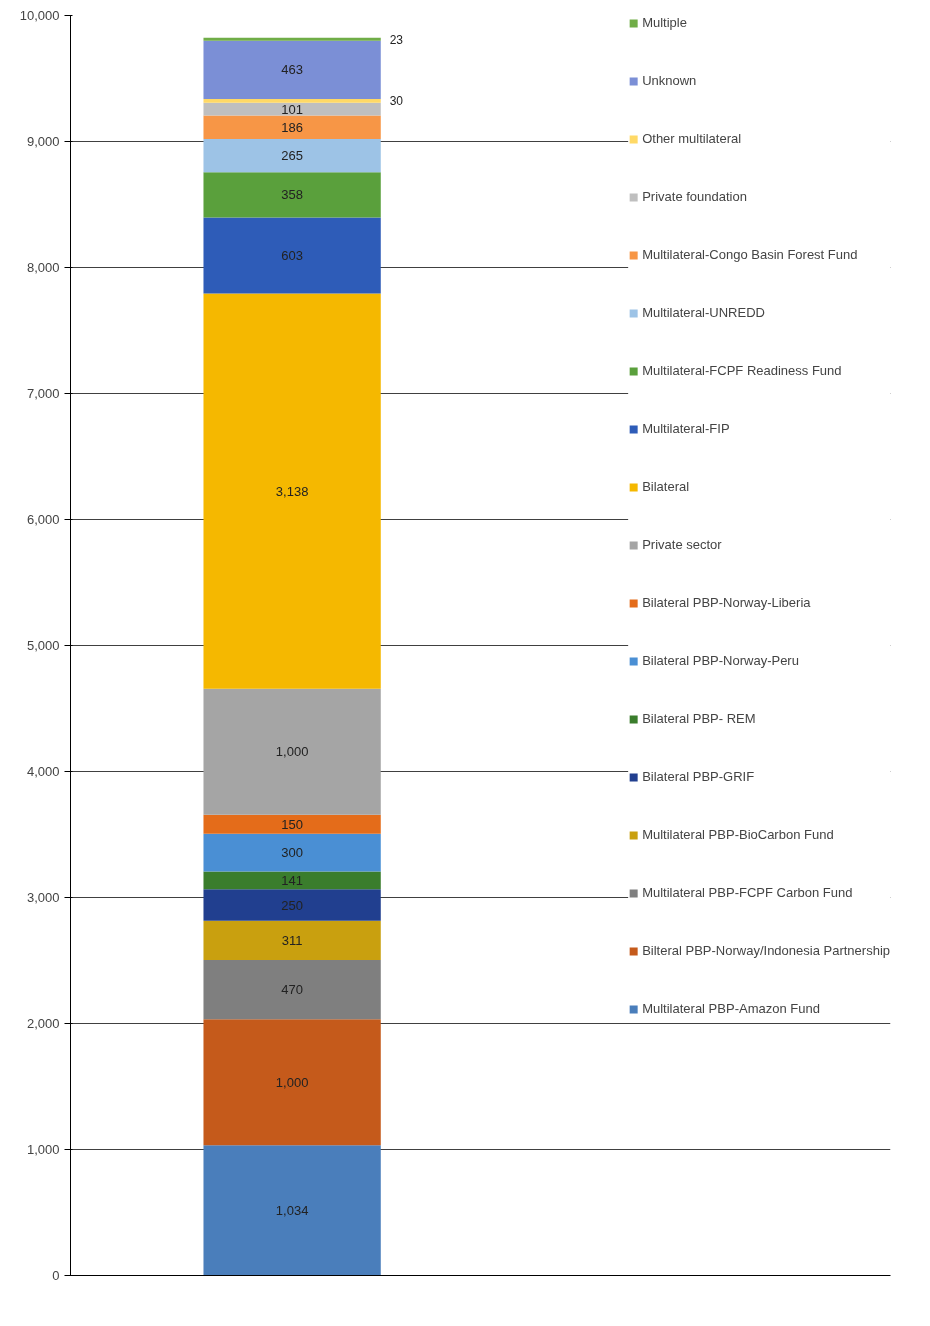 The width and height of the screenshot is (930, 1326). Describe the element at coordinates (703, 312) in the screenshot. I see `legend-label: Multilateral-UNREDD` at that location.